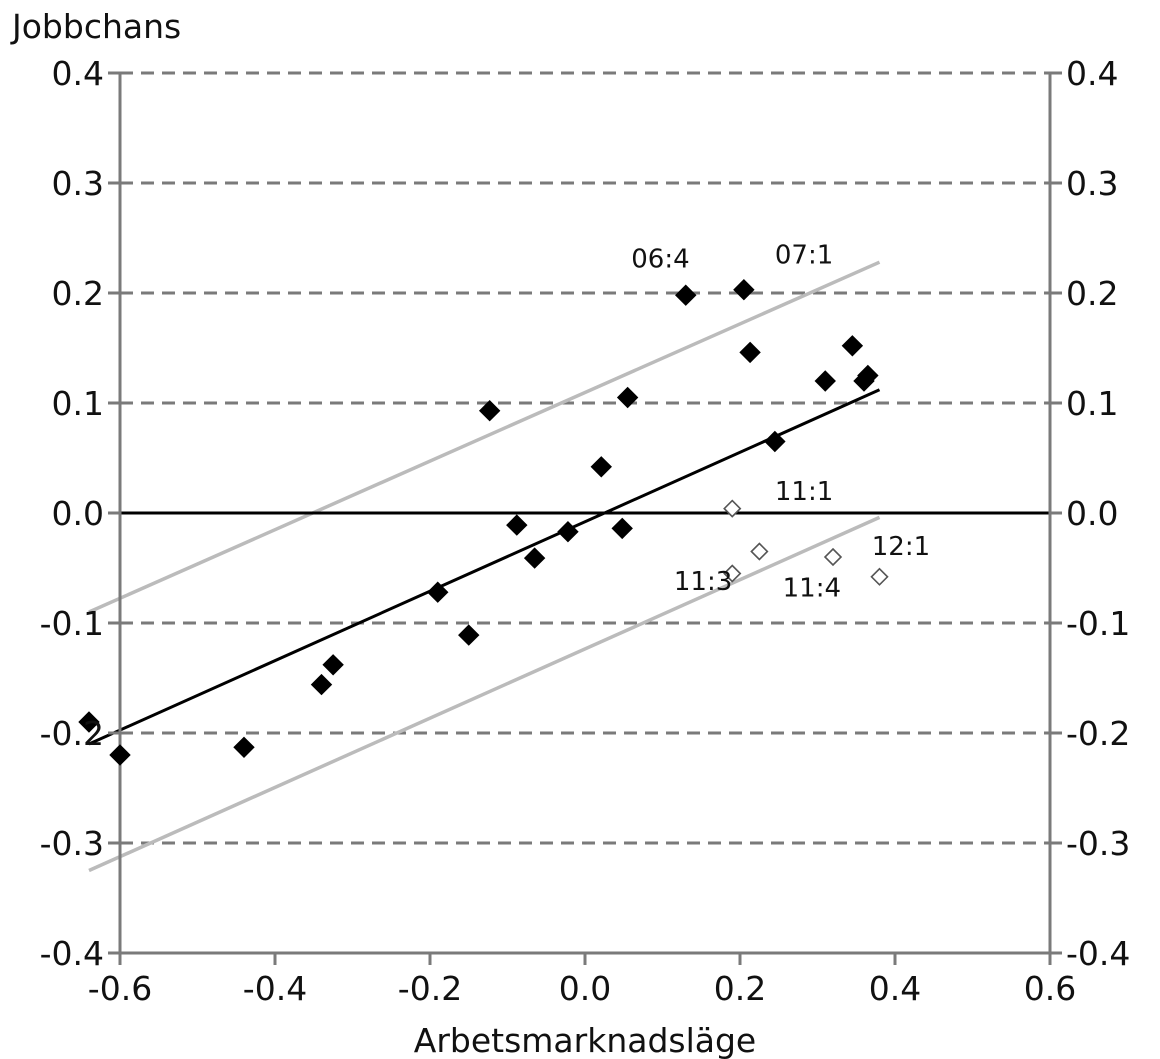 Image resolution: width=1160 pixels, height=1059 pixels. I want to click on point-label: 11:1, so click(804, 492).